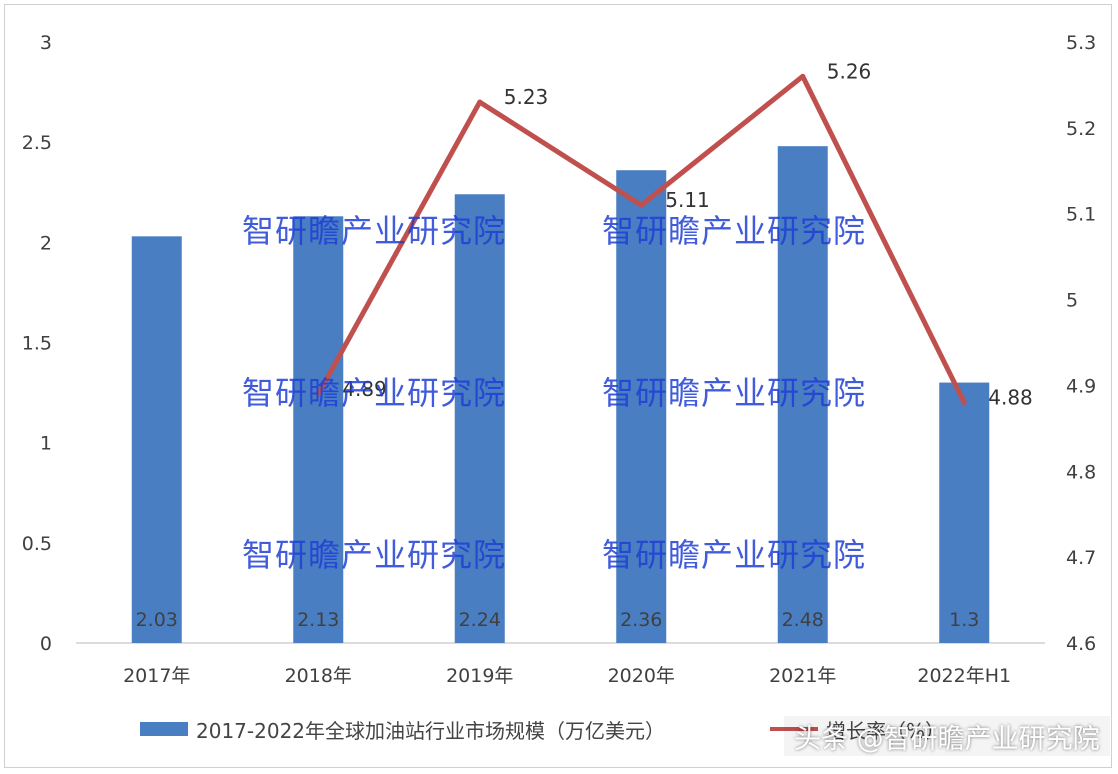 The image size is (1118, 774). What do you see at coordinates (1081, 43) in the screenshot?
I see `right-tick-label: 5.3` at bounding box center [1081, 43].